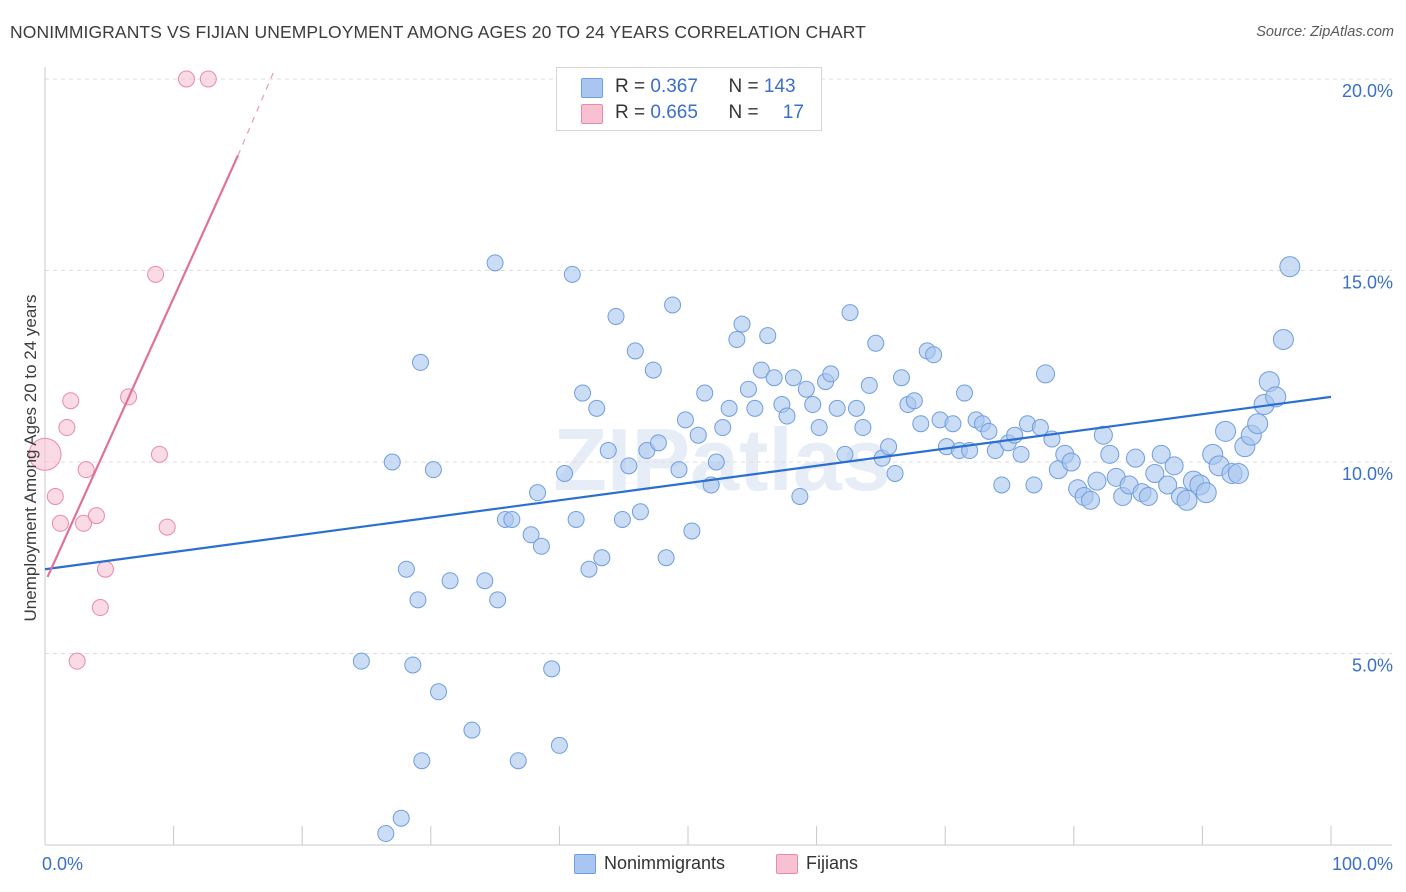  I want to click on y-tick-label: 20.0%, so click(1367, 91).